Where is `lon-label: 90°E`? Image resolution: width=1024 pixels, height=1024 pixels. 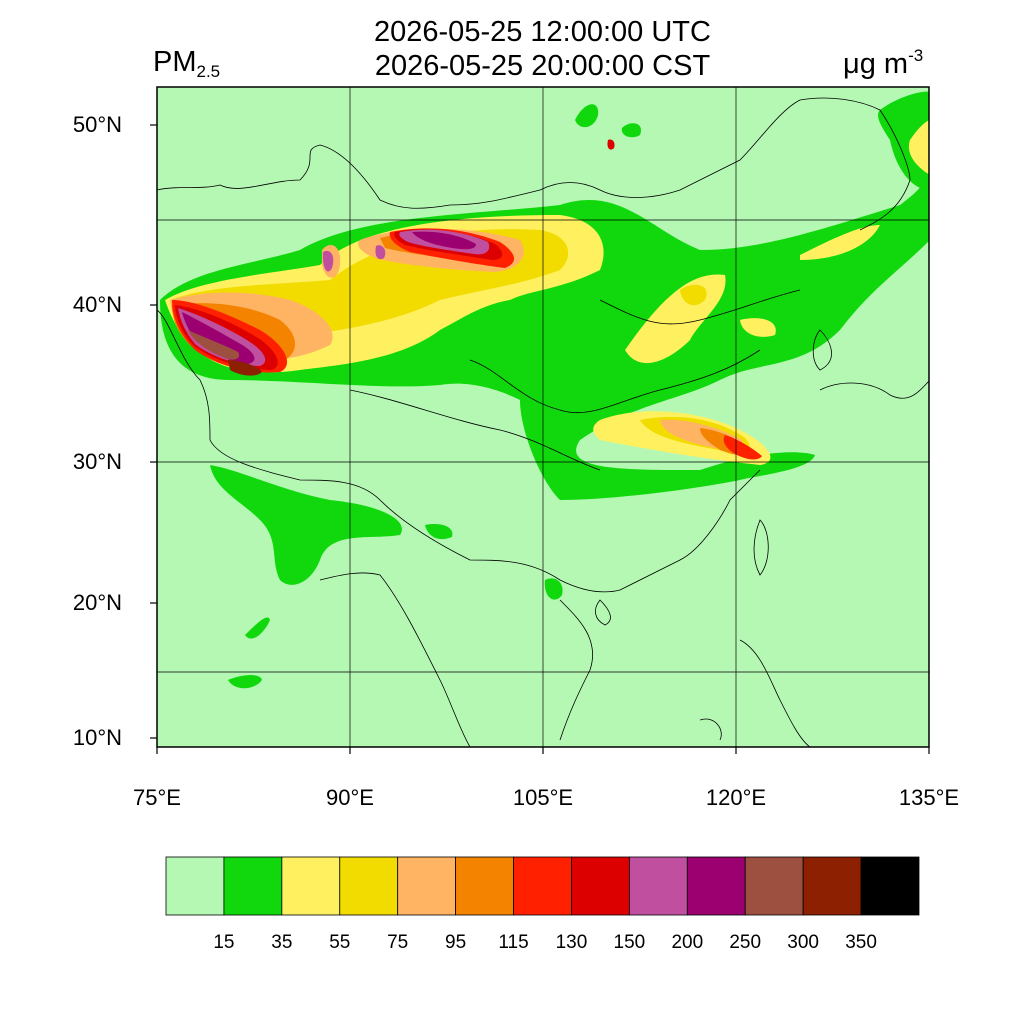
lon-label: 90°E is located at coordinates (350, 797).